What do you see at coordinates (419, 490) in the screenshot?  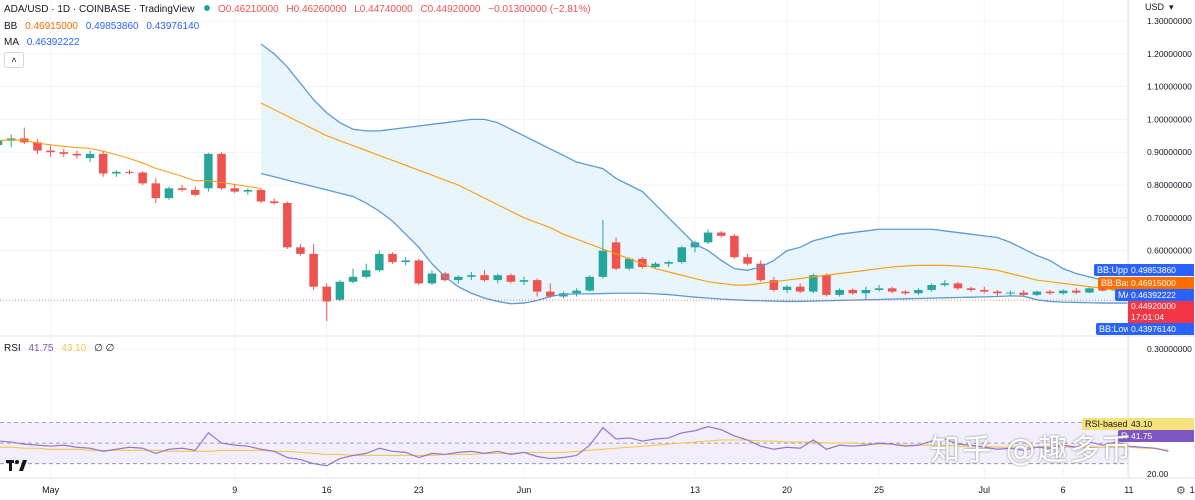 I see `time-tick-label: 23` at bounding box center [419, 490].